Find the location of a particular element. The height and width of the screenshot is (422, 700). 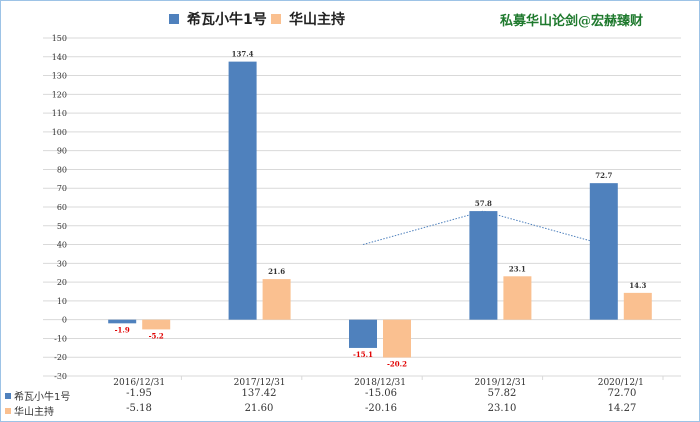

data-label: -1.9 is located at coordinates (122, 329).